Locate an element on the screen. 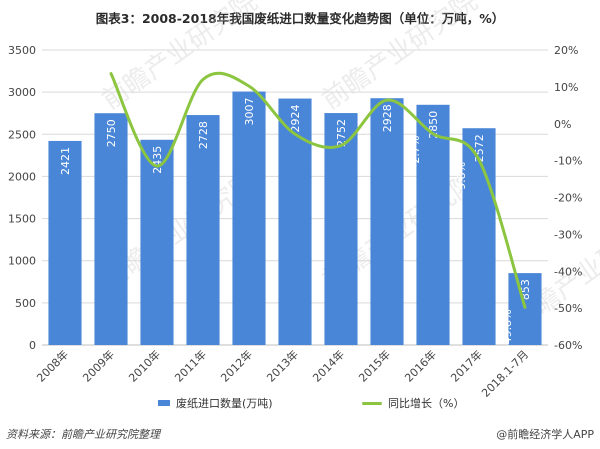 This screenshot has height=449, width=600. bar-value-label: 2752 is located at coordinates (341, 133).